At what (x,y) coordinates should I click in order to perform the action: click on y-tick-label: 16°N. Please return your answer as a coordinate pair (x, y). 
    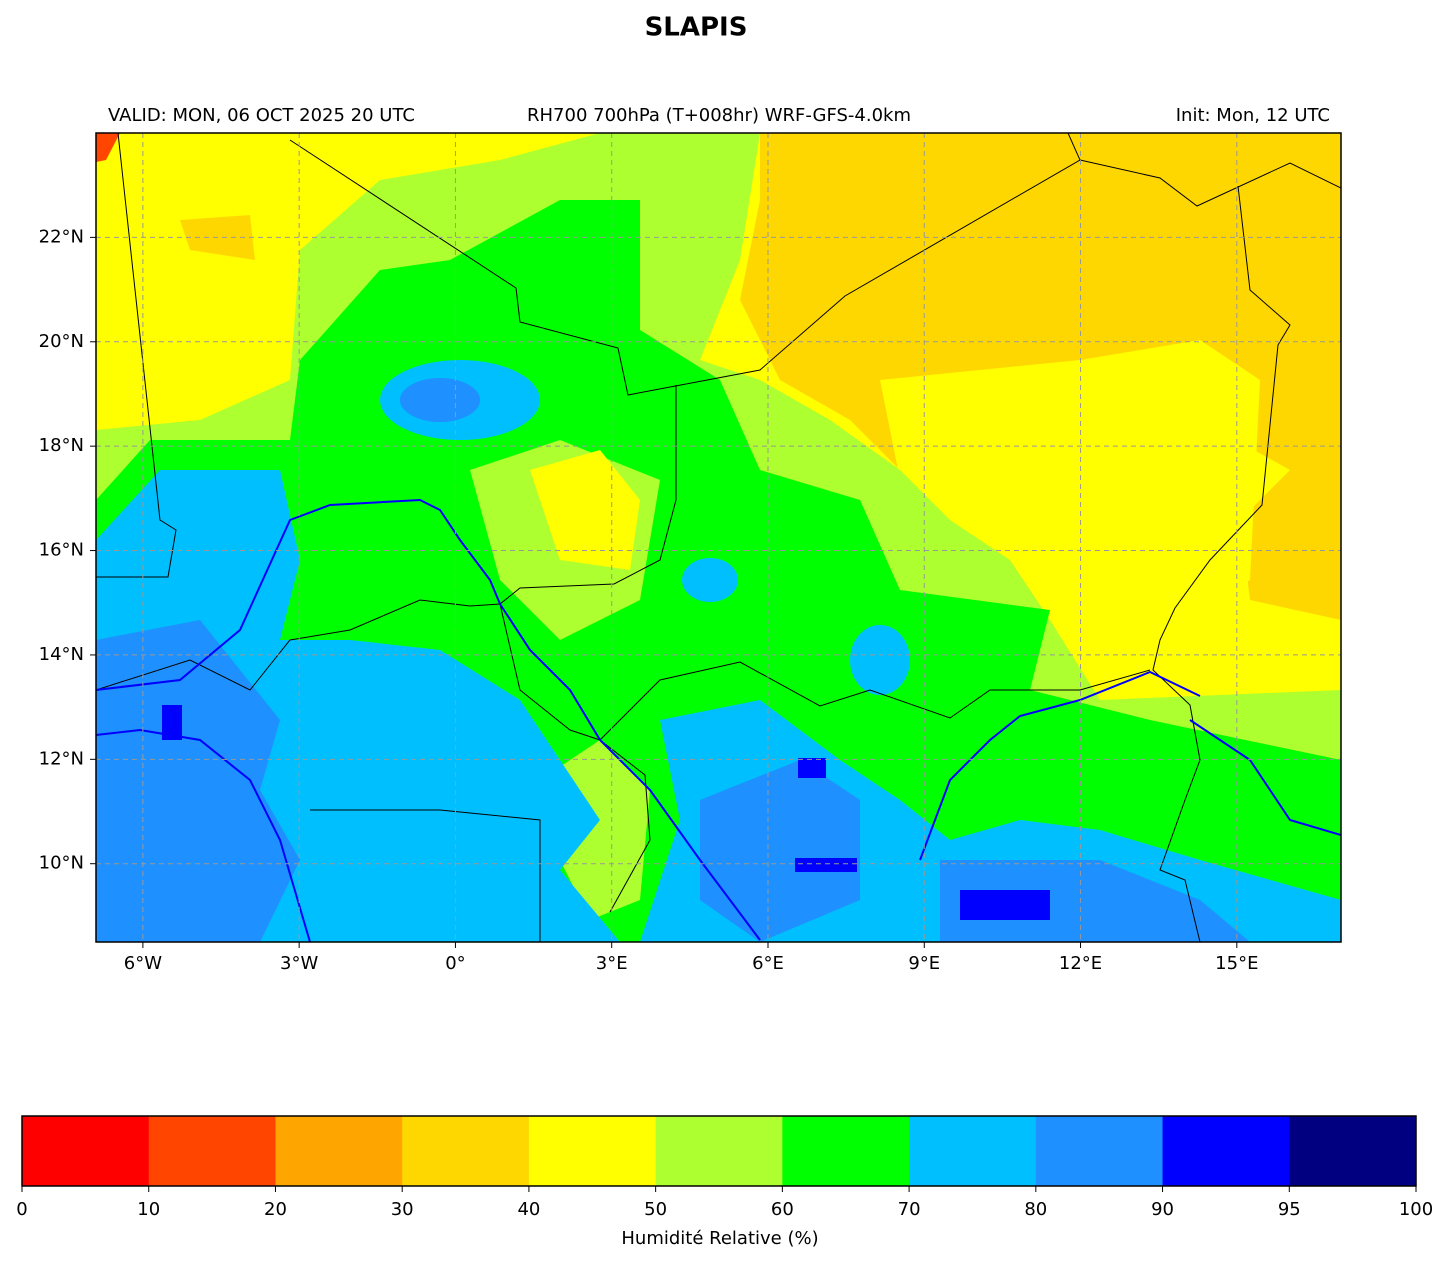
    Looking at the image, I should click on (61, 550).